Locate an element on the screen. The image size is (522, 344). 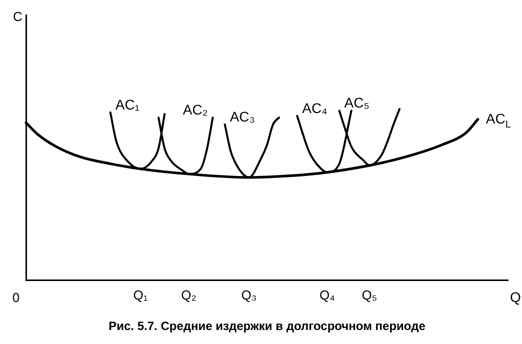
series-label: AC₄ is located at coordinates (315, 108).